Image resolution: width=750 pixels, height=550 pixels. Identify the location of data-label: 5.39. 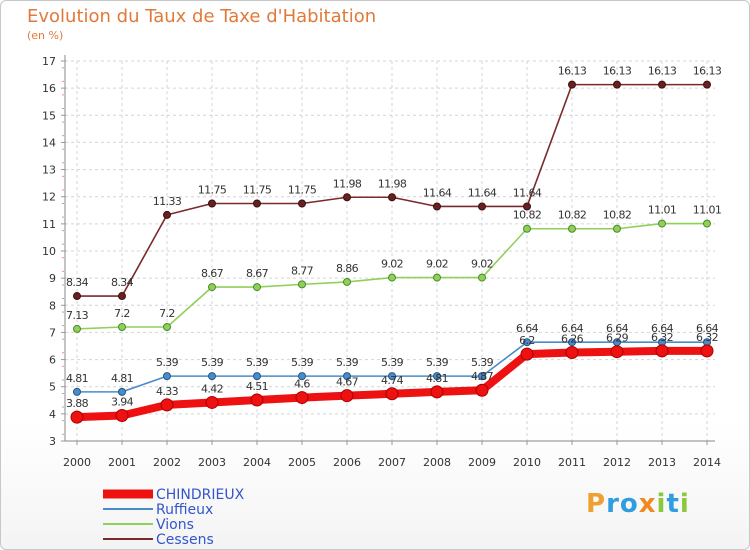
(392, 362).